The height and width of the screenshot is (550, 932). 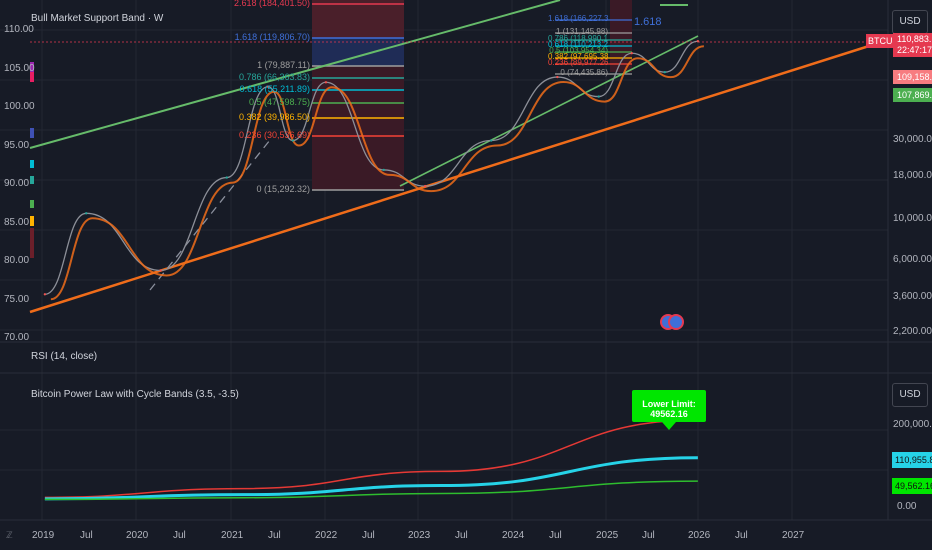 I want to click on time-axis-label: 2024, so click(x=513, y=535).